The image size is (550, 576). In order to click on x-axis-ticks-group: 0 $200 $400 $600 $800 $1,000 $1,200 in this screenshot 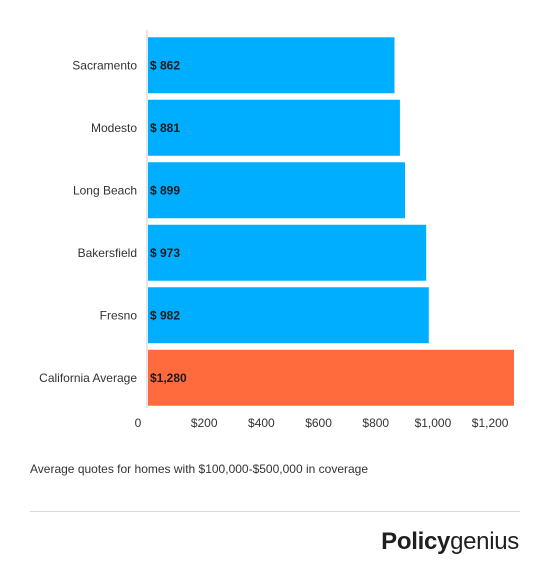, I will do `click(322, 423)`.